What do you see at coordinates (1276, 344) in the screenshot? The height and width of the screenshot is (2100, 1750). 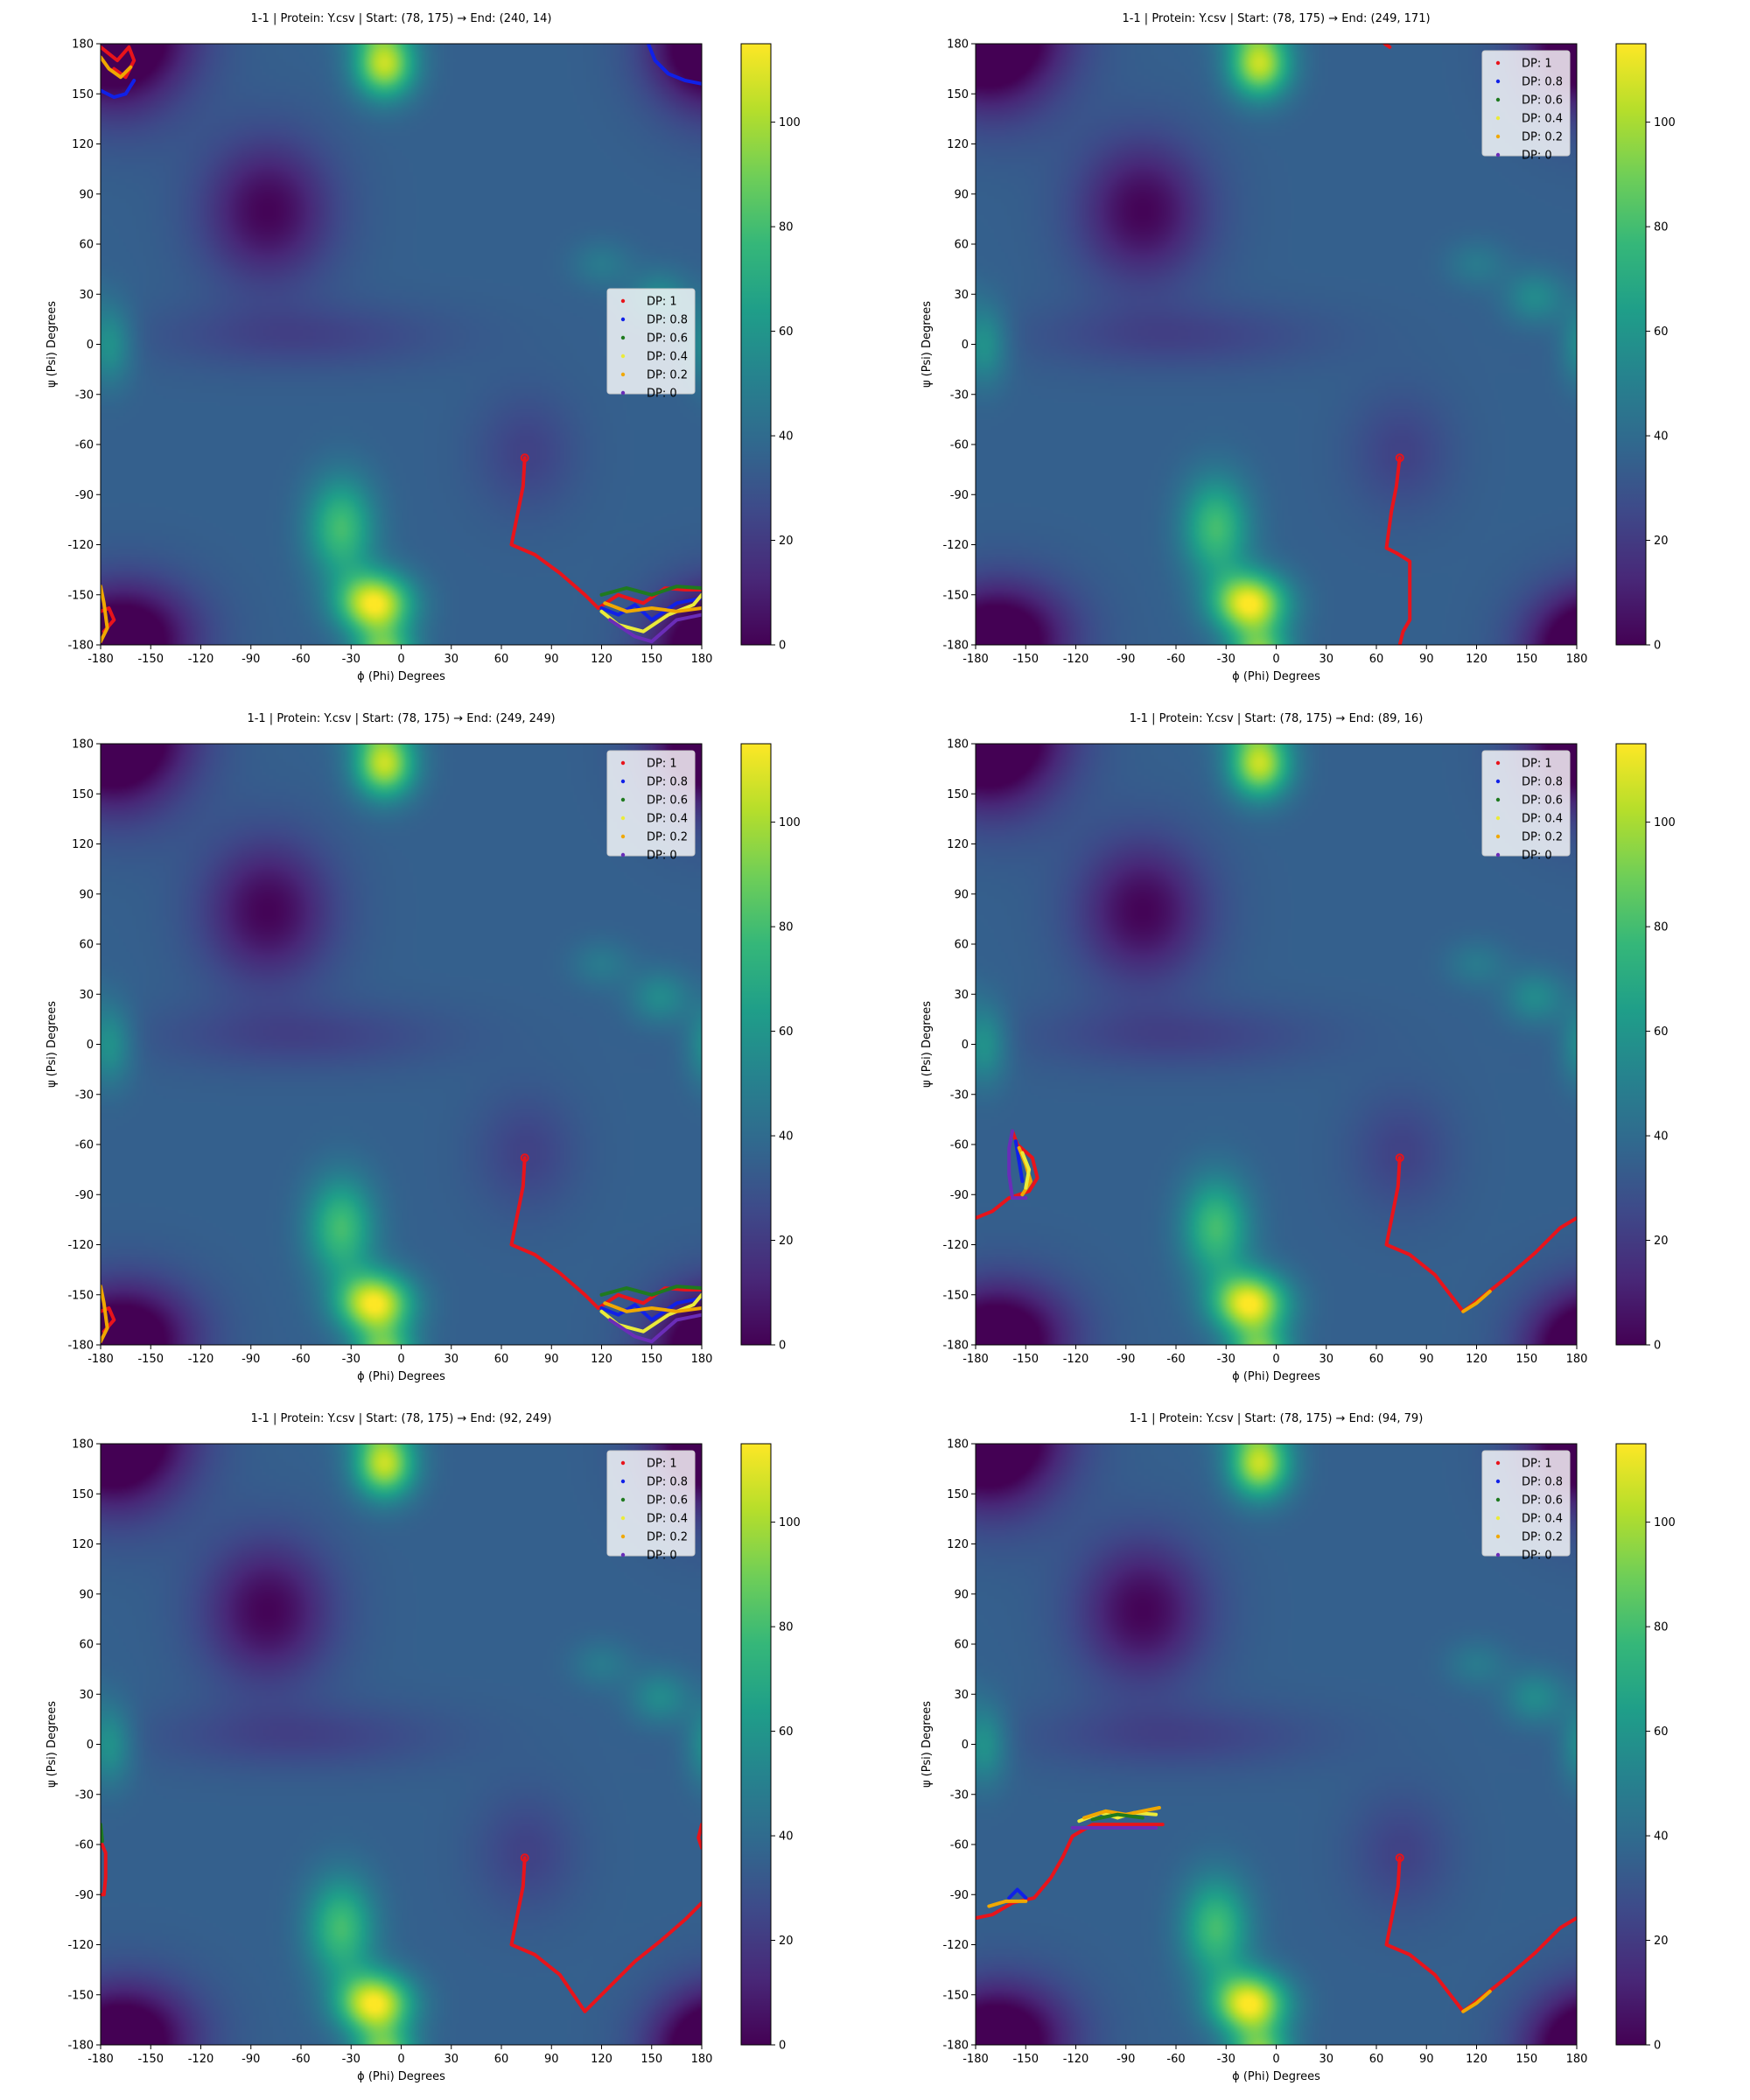 I see `energy-heatmap` at bounding box center [1276, 344].